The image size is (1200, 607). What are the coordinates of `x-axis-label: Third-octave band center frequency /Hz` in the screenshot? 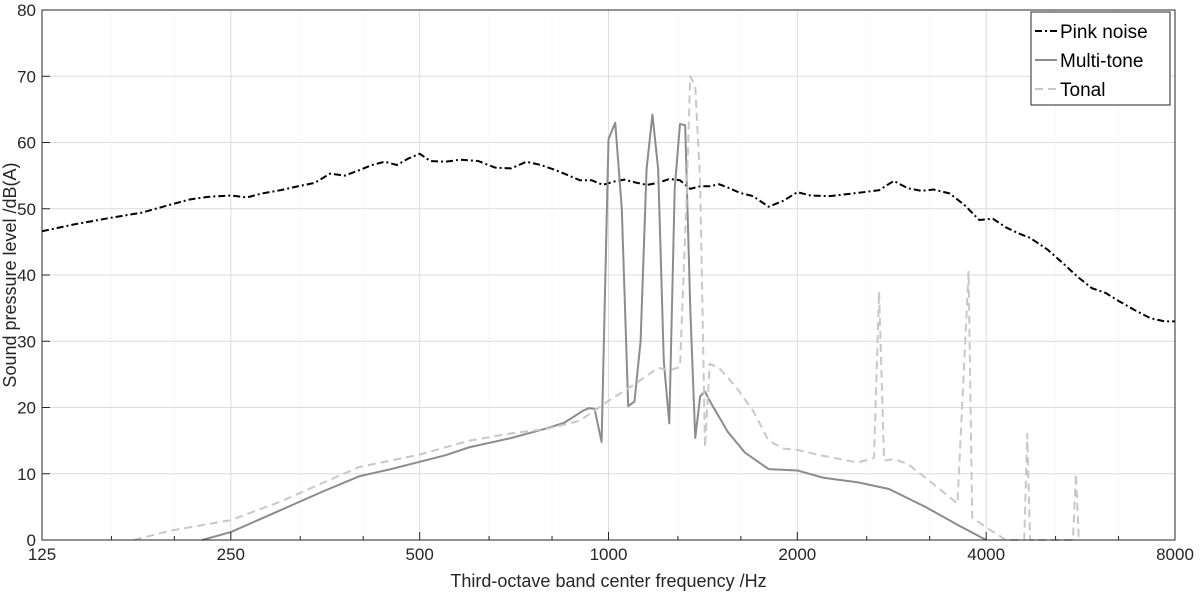 It's located at (608, 581).